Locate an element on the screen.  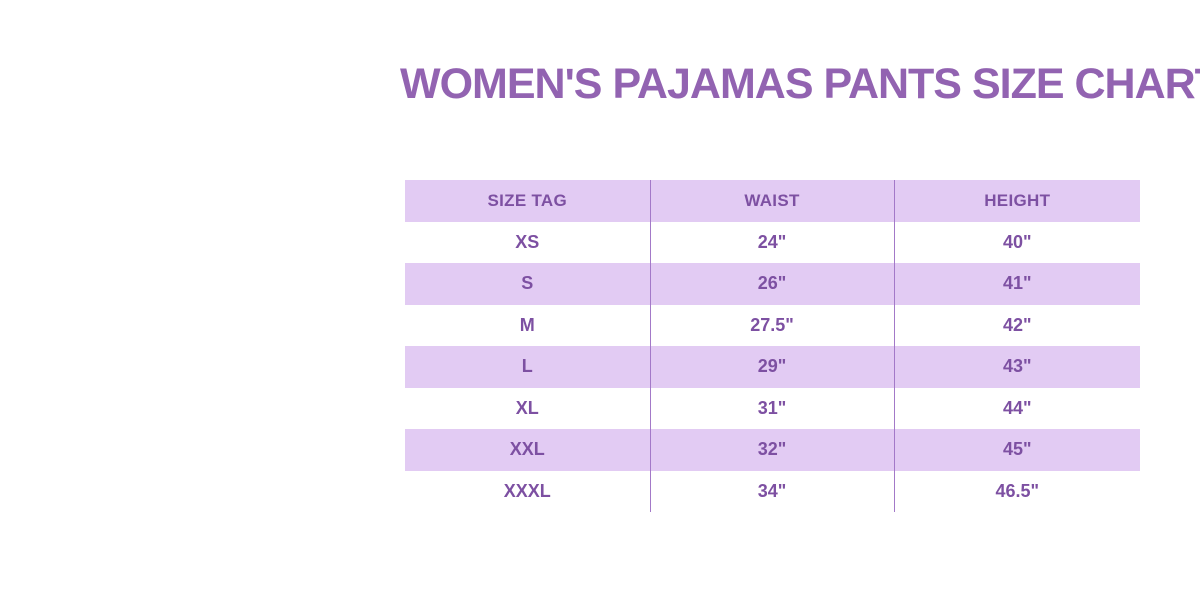
height-cell: 40" is located at coordinates (1016, 242).